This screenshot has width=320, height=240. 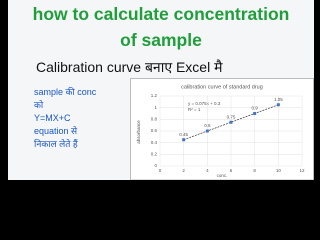 I want to click on side-line: निकाल लेते हैं, so click(x=56, y=144).